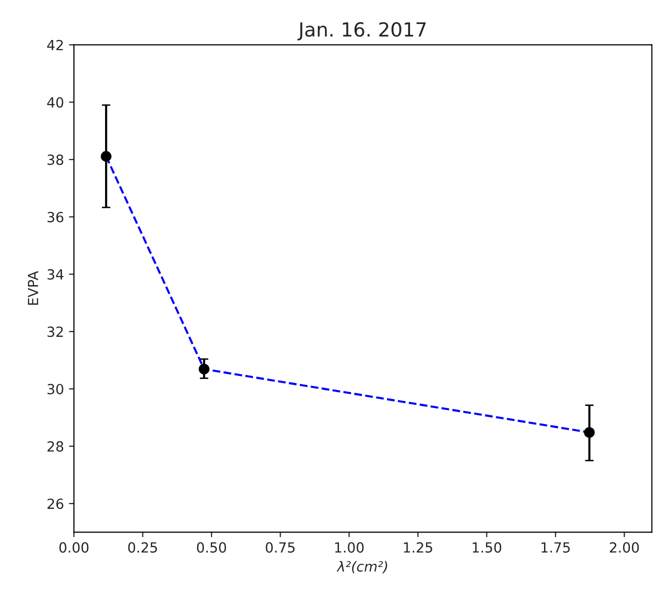  What do you see at coordinates (624, 547) in the screenshot?
I see `x-tick-label: 2.00` at bounding box center [624, 547].